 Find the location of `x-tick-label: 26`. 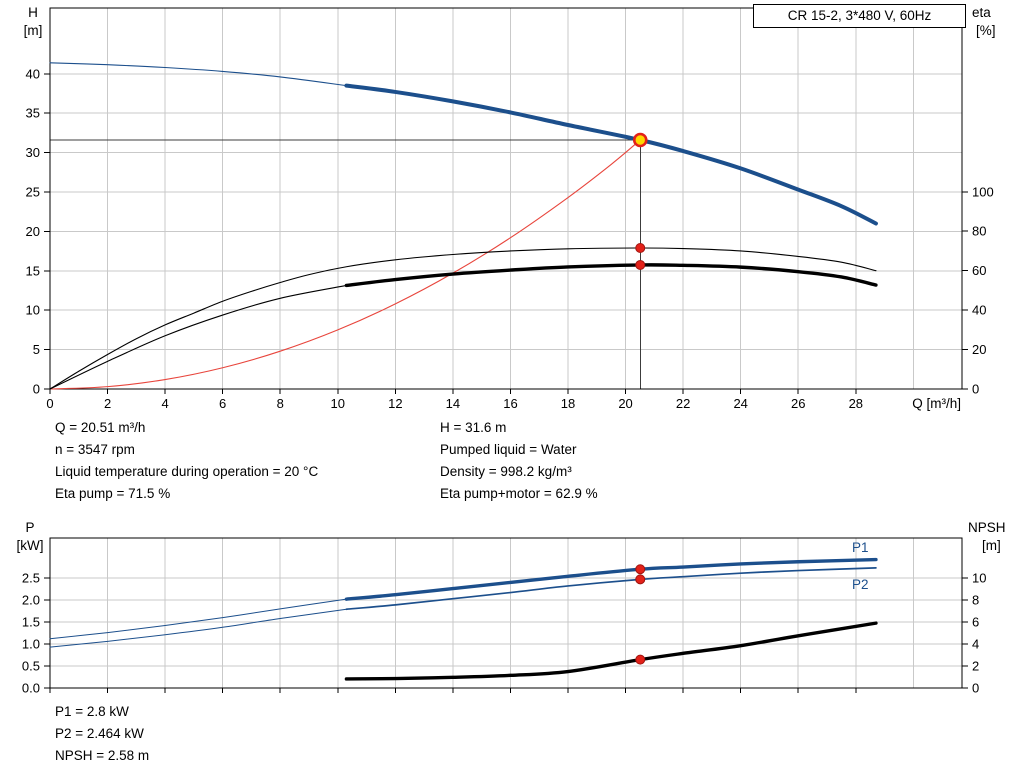

x-tick-label: 26 is located at coordinates (798, 403).